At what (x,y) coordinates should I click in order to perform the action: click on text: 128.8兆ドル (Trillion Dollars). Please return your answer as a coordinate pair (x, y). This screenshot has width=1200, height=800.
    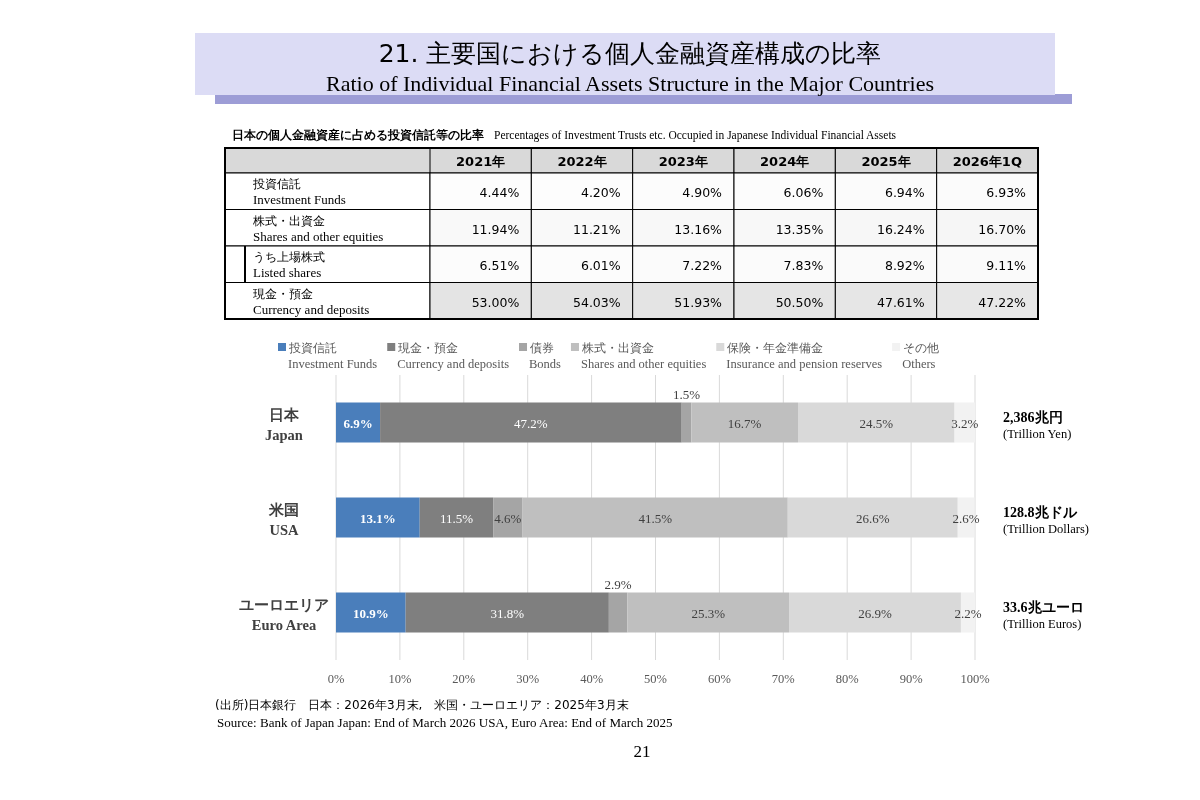
    Looking at the image, I should click on (1046, 520).